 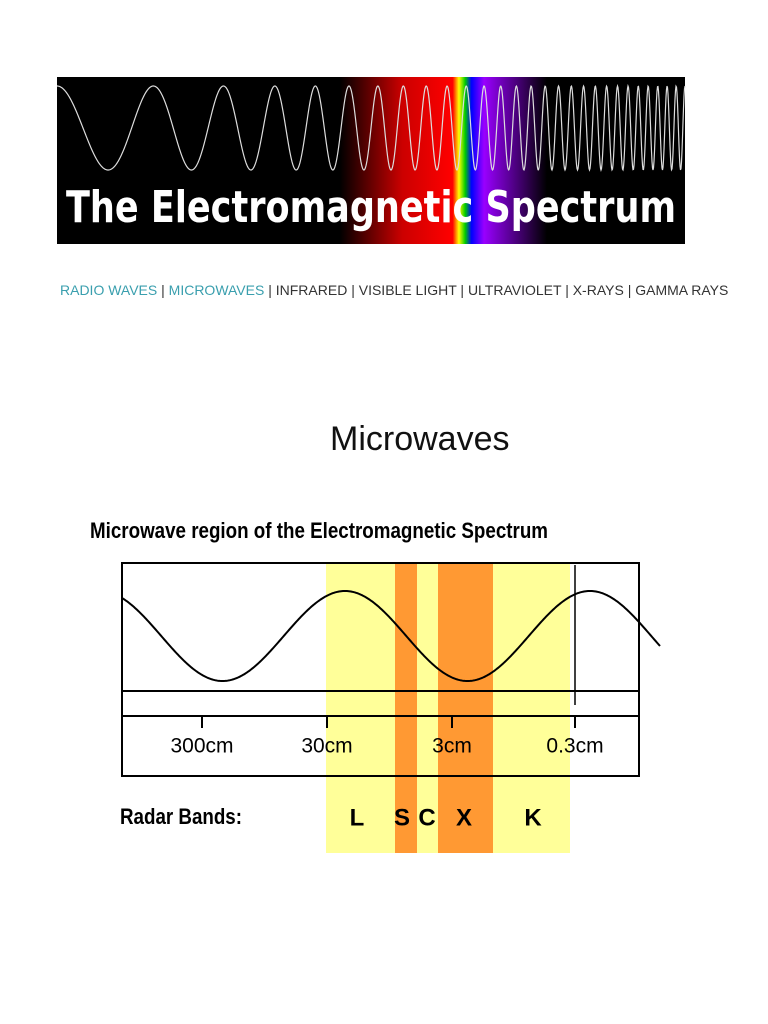 I want to click on band-letter: L, so click(x=357, y=817).